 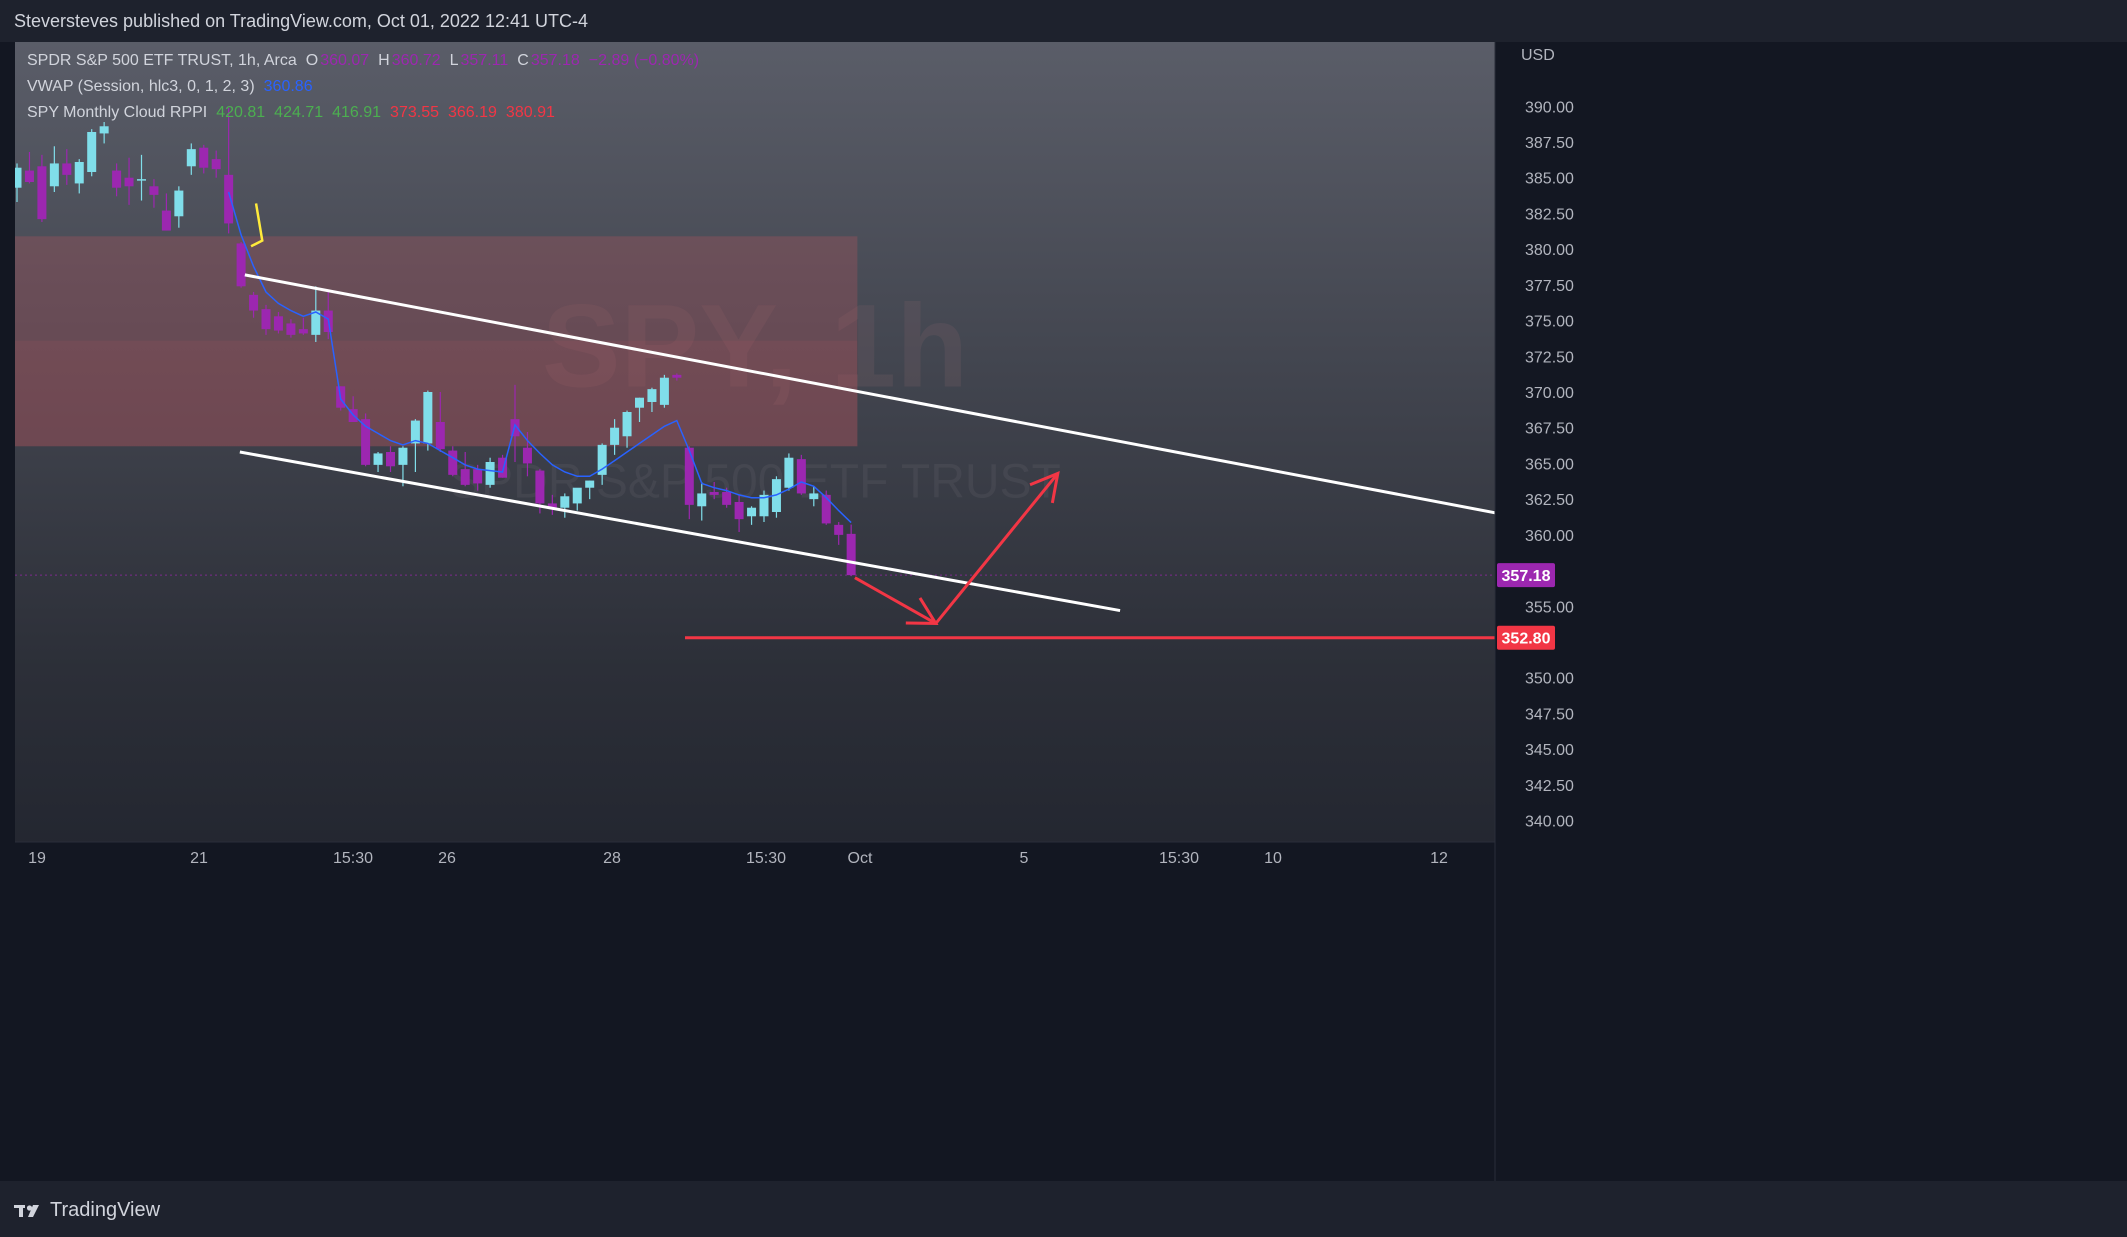 I want to click on price-lines, so click(x=755, y=607).